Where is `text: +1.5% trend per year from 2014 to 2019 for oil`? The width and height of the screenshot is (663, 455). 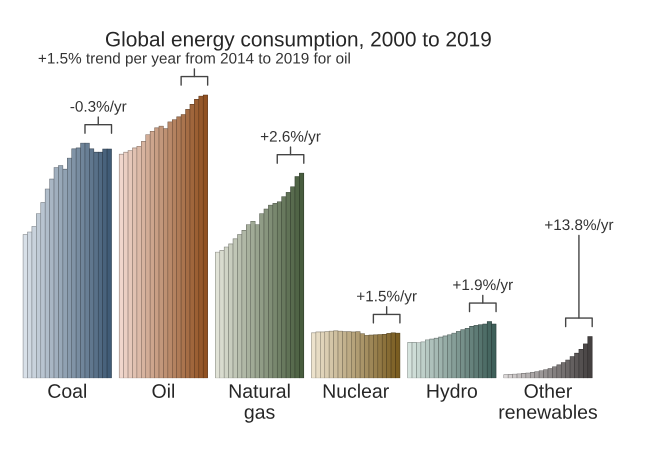
text: +1.5% trend per year from 2014 to 2019 for oil is located at coordinates (194, 59).